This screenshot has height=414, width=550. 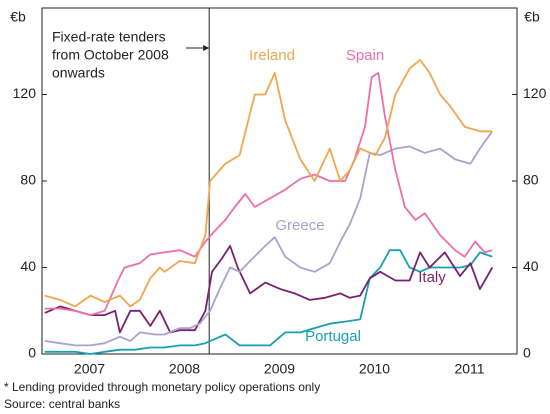 I want to click on y-tick-label: 120, so click(x=25, y=93).